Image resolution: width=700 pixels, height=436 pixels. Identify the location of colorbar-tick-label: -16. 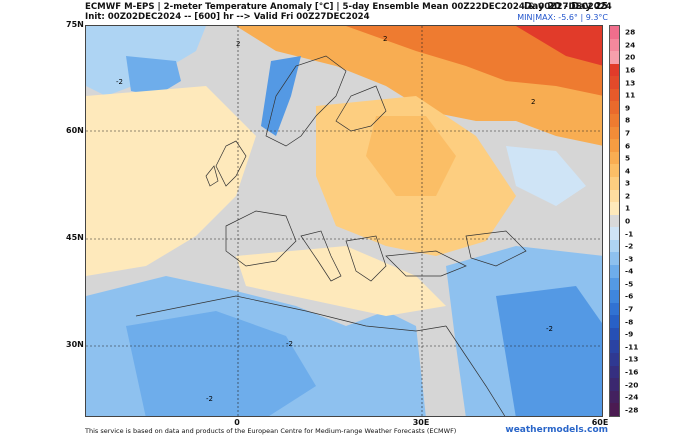
(632, 372).